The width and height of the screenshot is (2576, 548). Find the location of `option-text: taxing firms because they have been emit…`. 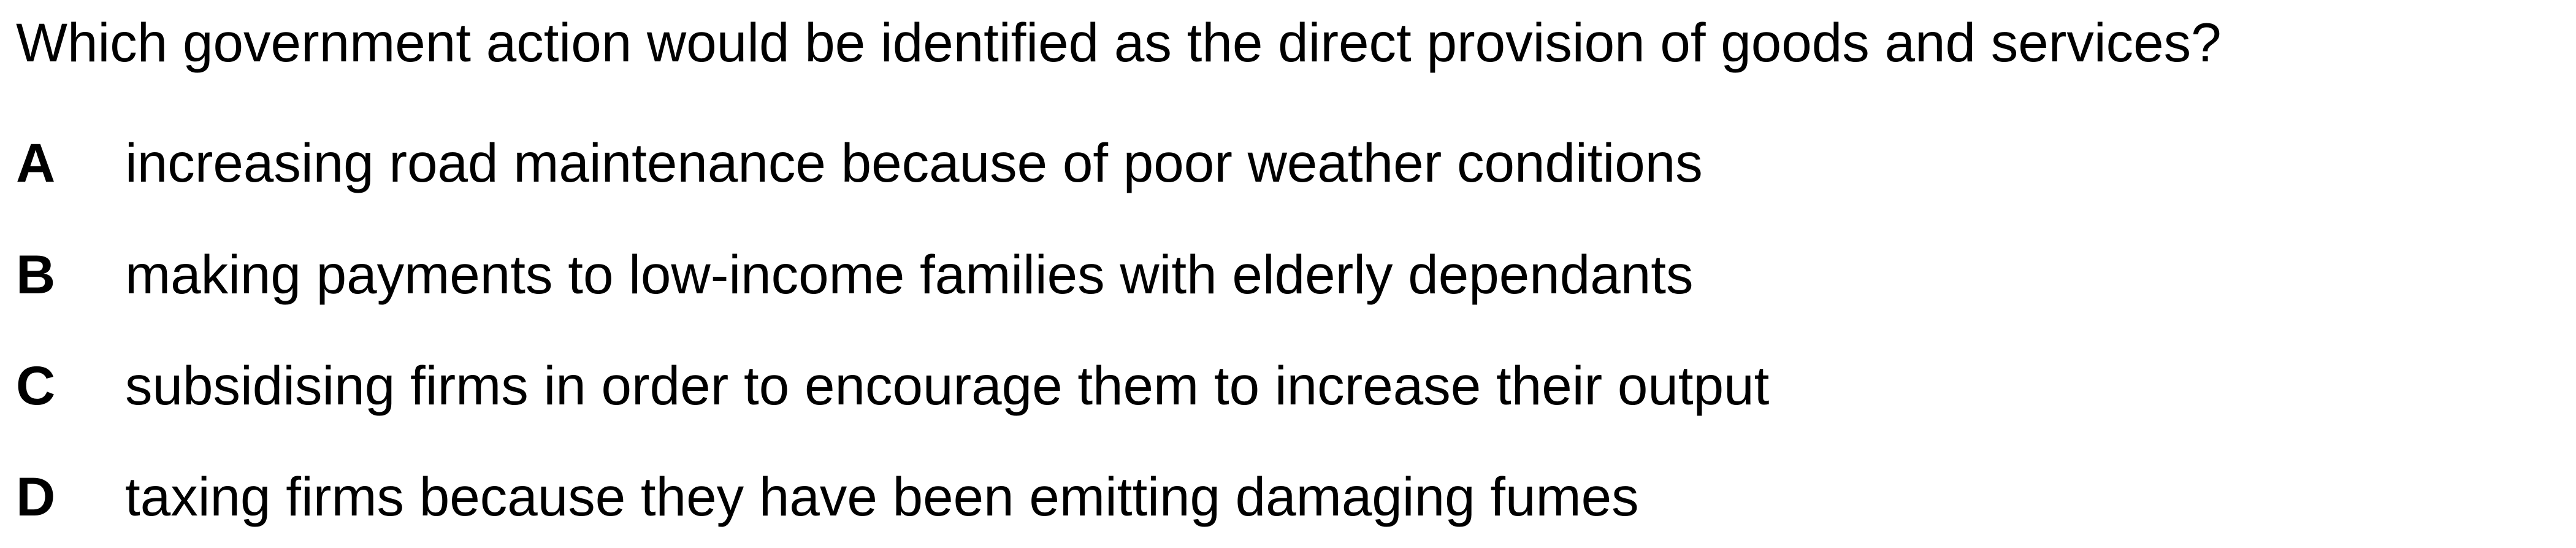

option-text: taxing firms because they have been emit… is located at coordinates (882, 496).